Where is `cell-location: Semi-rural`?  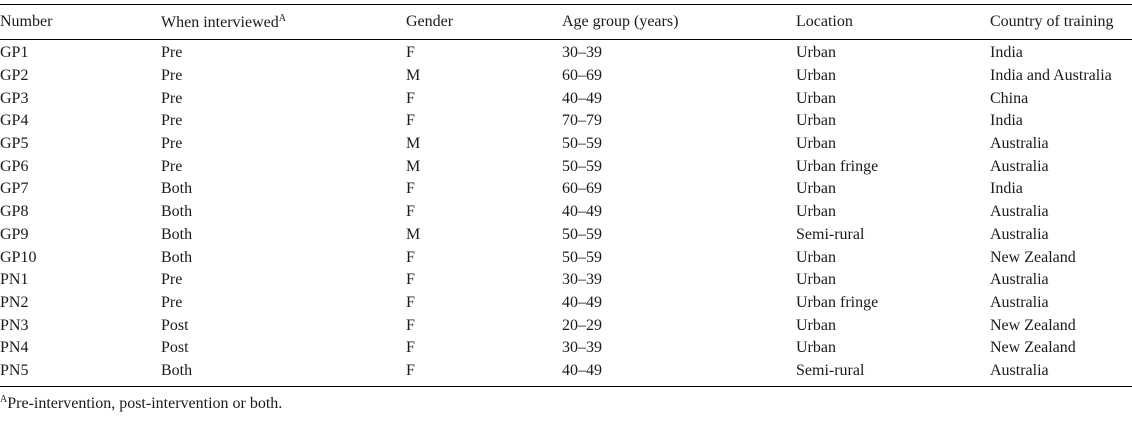 cell-location: Semi-rural is located at coordinates (830, 234).